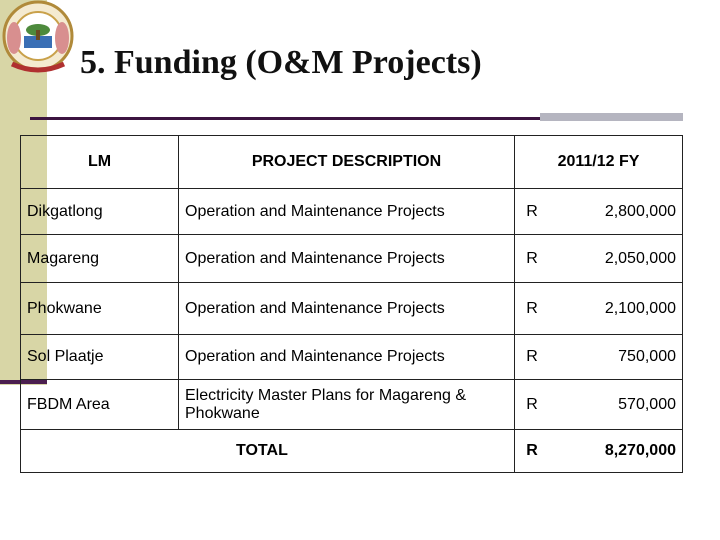 The width and height of the screenshot is (720, 540). Describe the element at coordinates (616, 258) in the screenshot. I see `amount: 2,050,000` at that location.